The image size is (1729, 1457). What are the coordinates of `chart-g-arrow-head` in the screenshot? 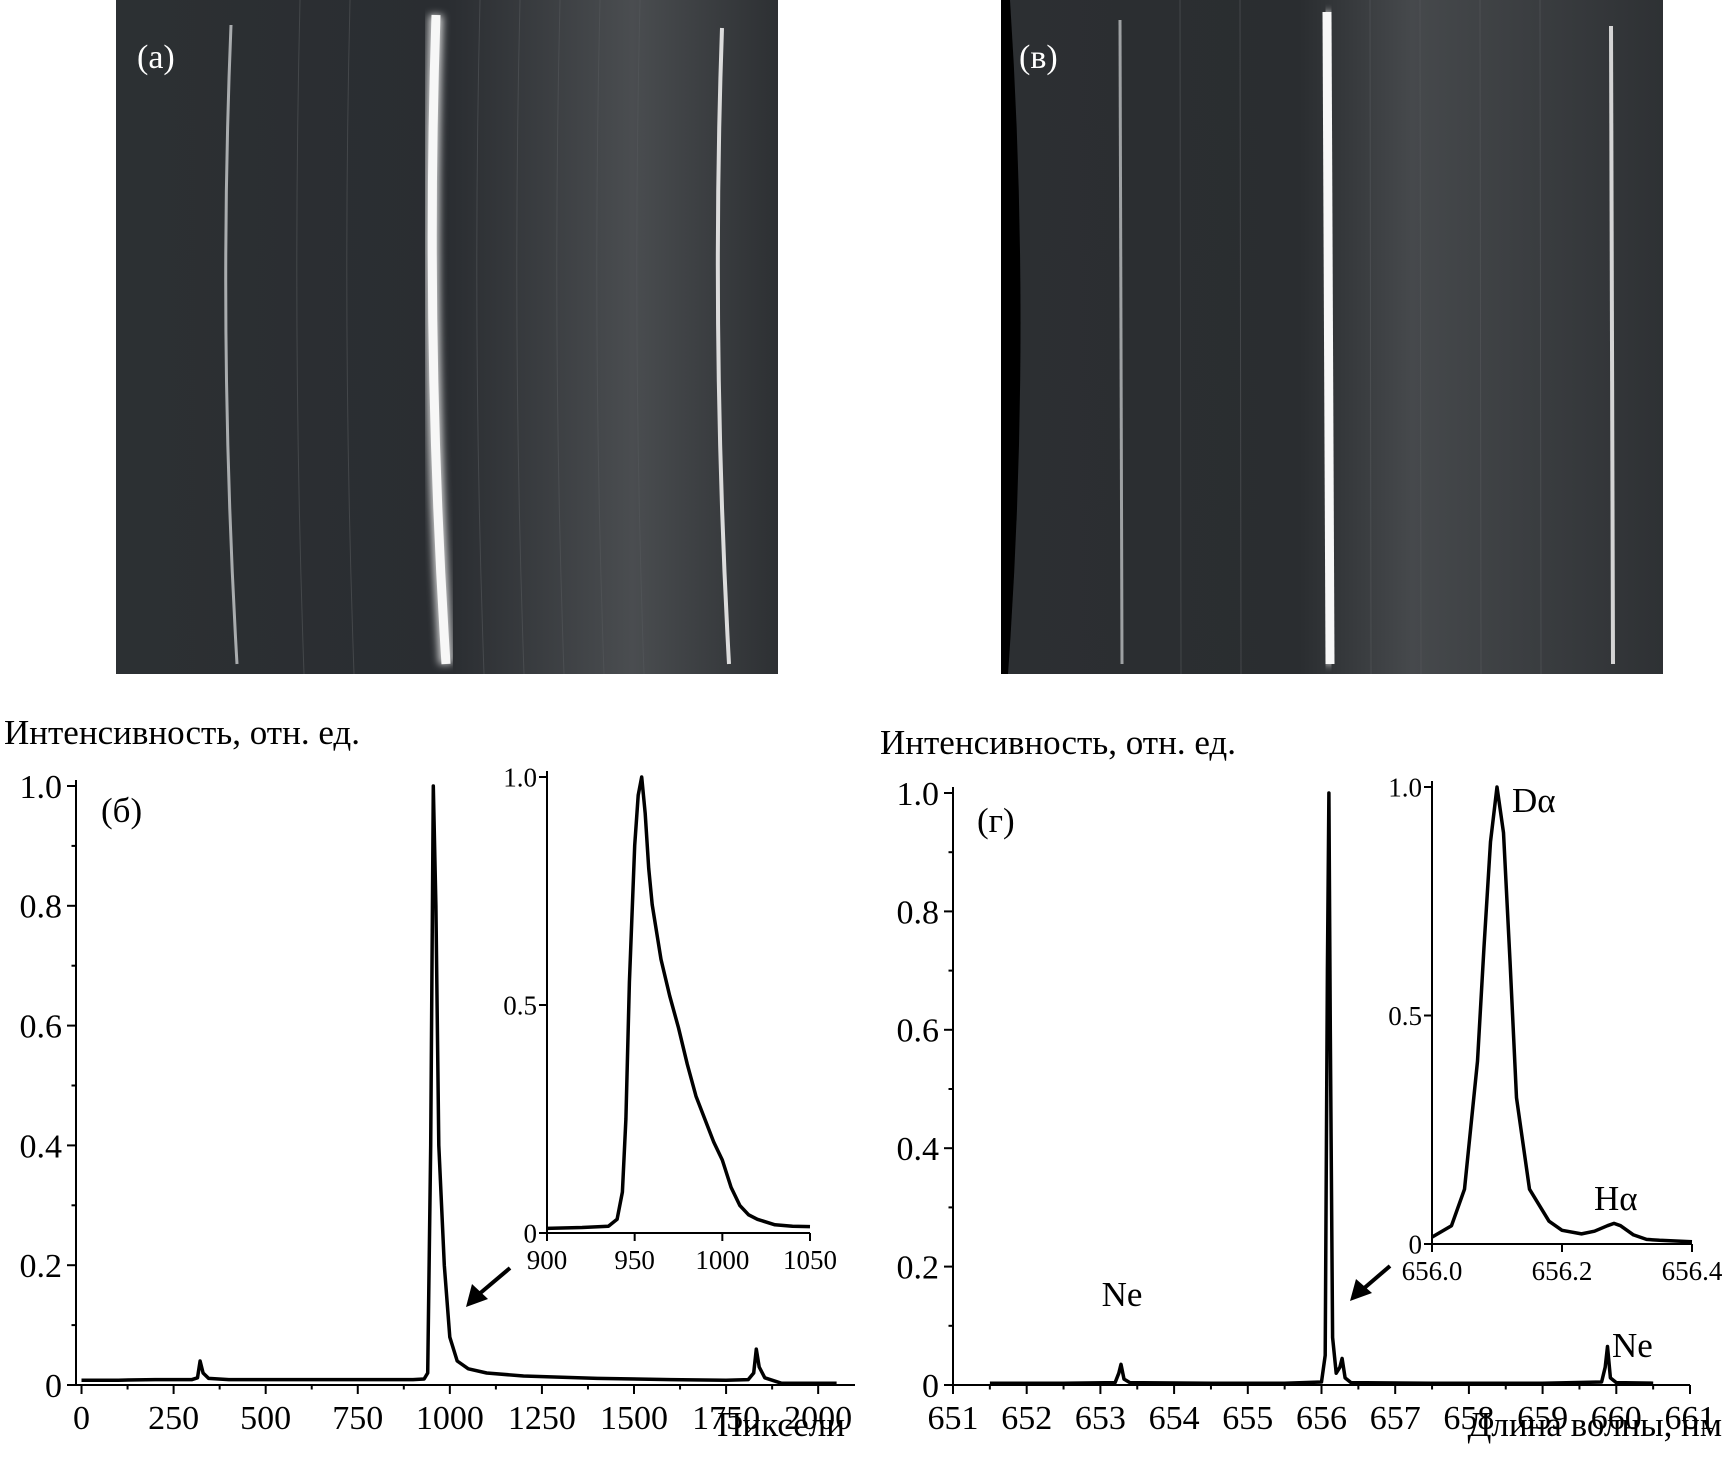 It's located at (1361, 1290).